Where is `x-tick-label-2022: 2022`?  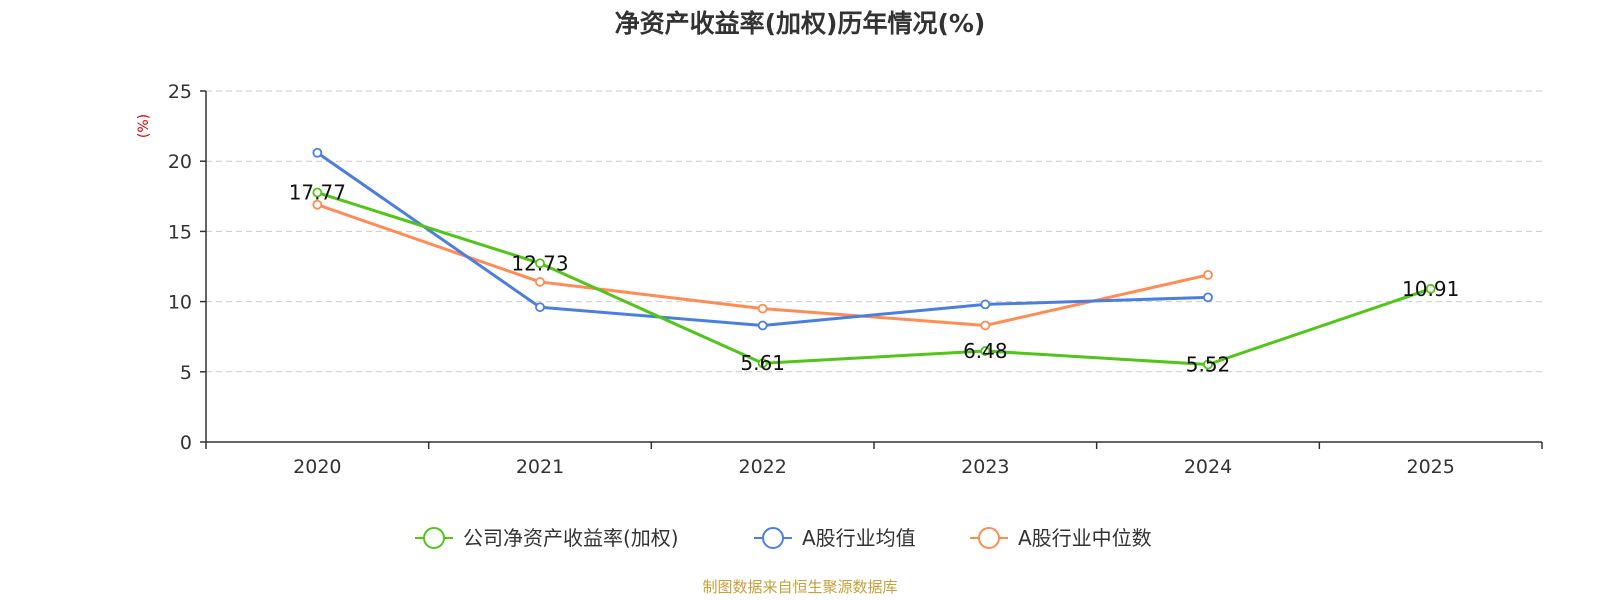
x-tick-label-2022: 2022 is located at coordinates (762, 467).